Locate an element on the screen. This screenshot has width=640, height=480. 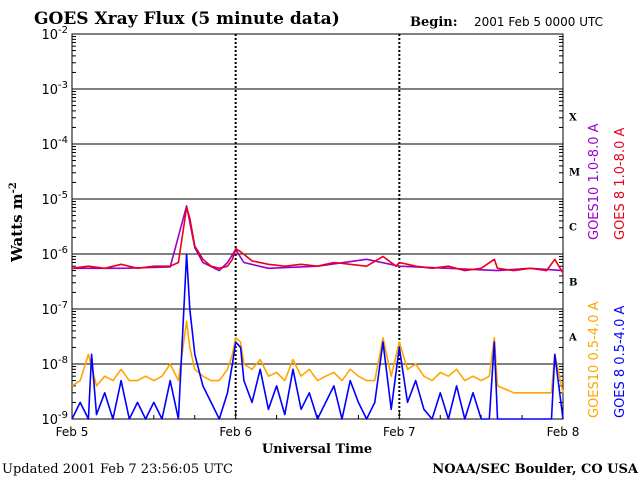
flare-class-label: B is located at coordinates (573, 283).